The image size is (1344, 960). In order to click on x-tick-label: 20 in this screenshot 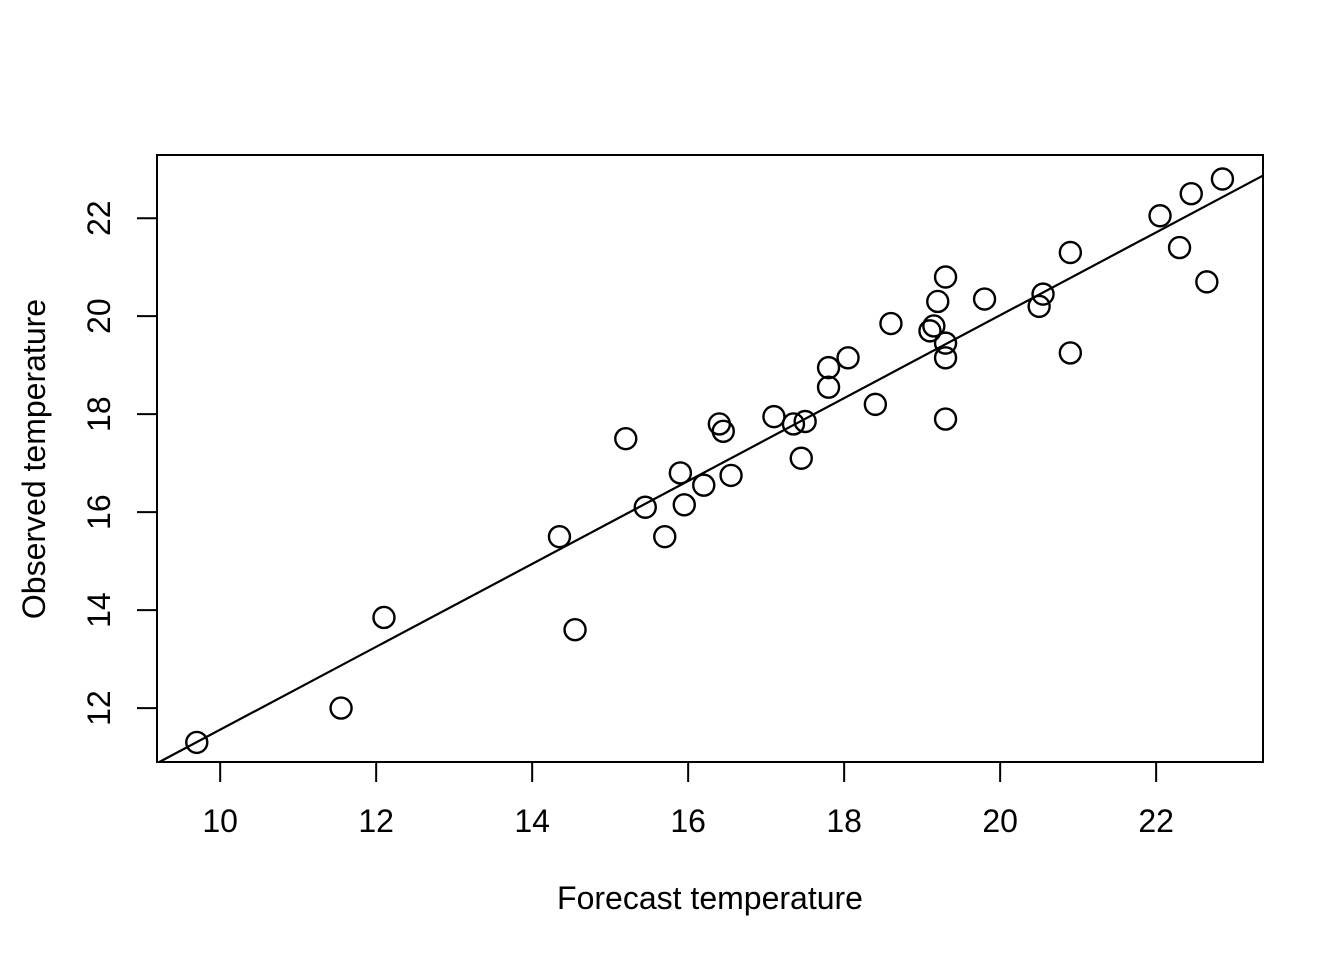, I will do `click(1000, 821)`.